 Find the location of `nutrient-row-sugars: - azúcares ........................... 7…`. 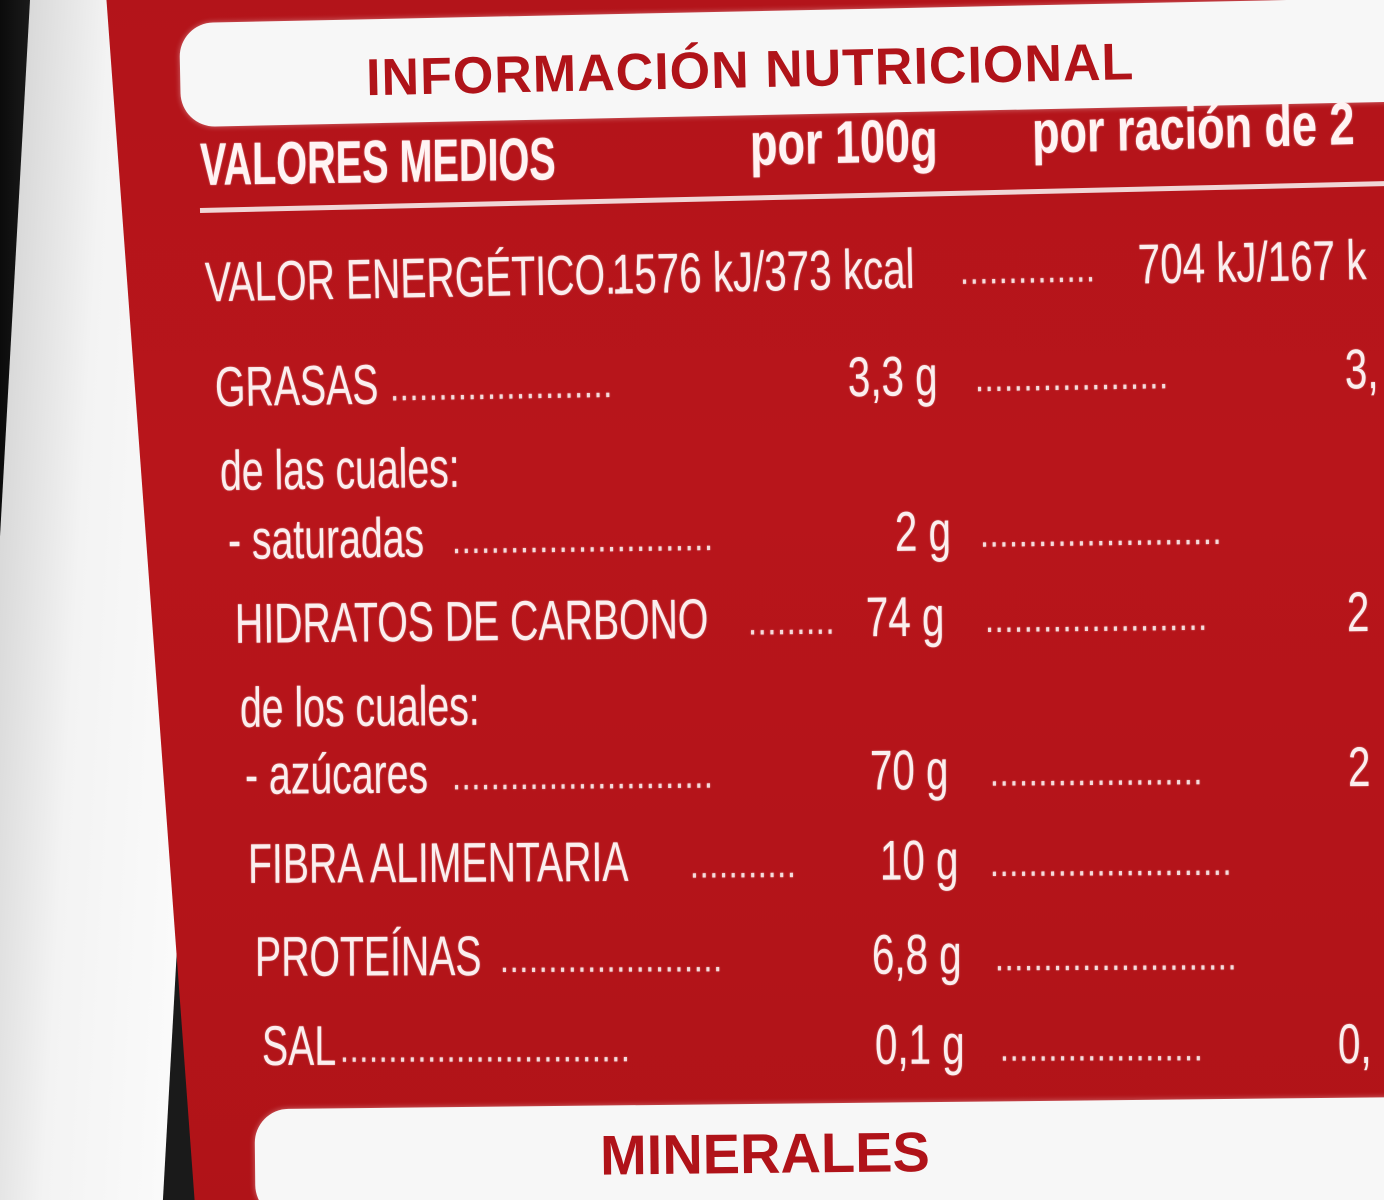

nutrient-row-sugars: - azúcares ........................... 7… is located at coordinates (692, 777).